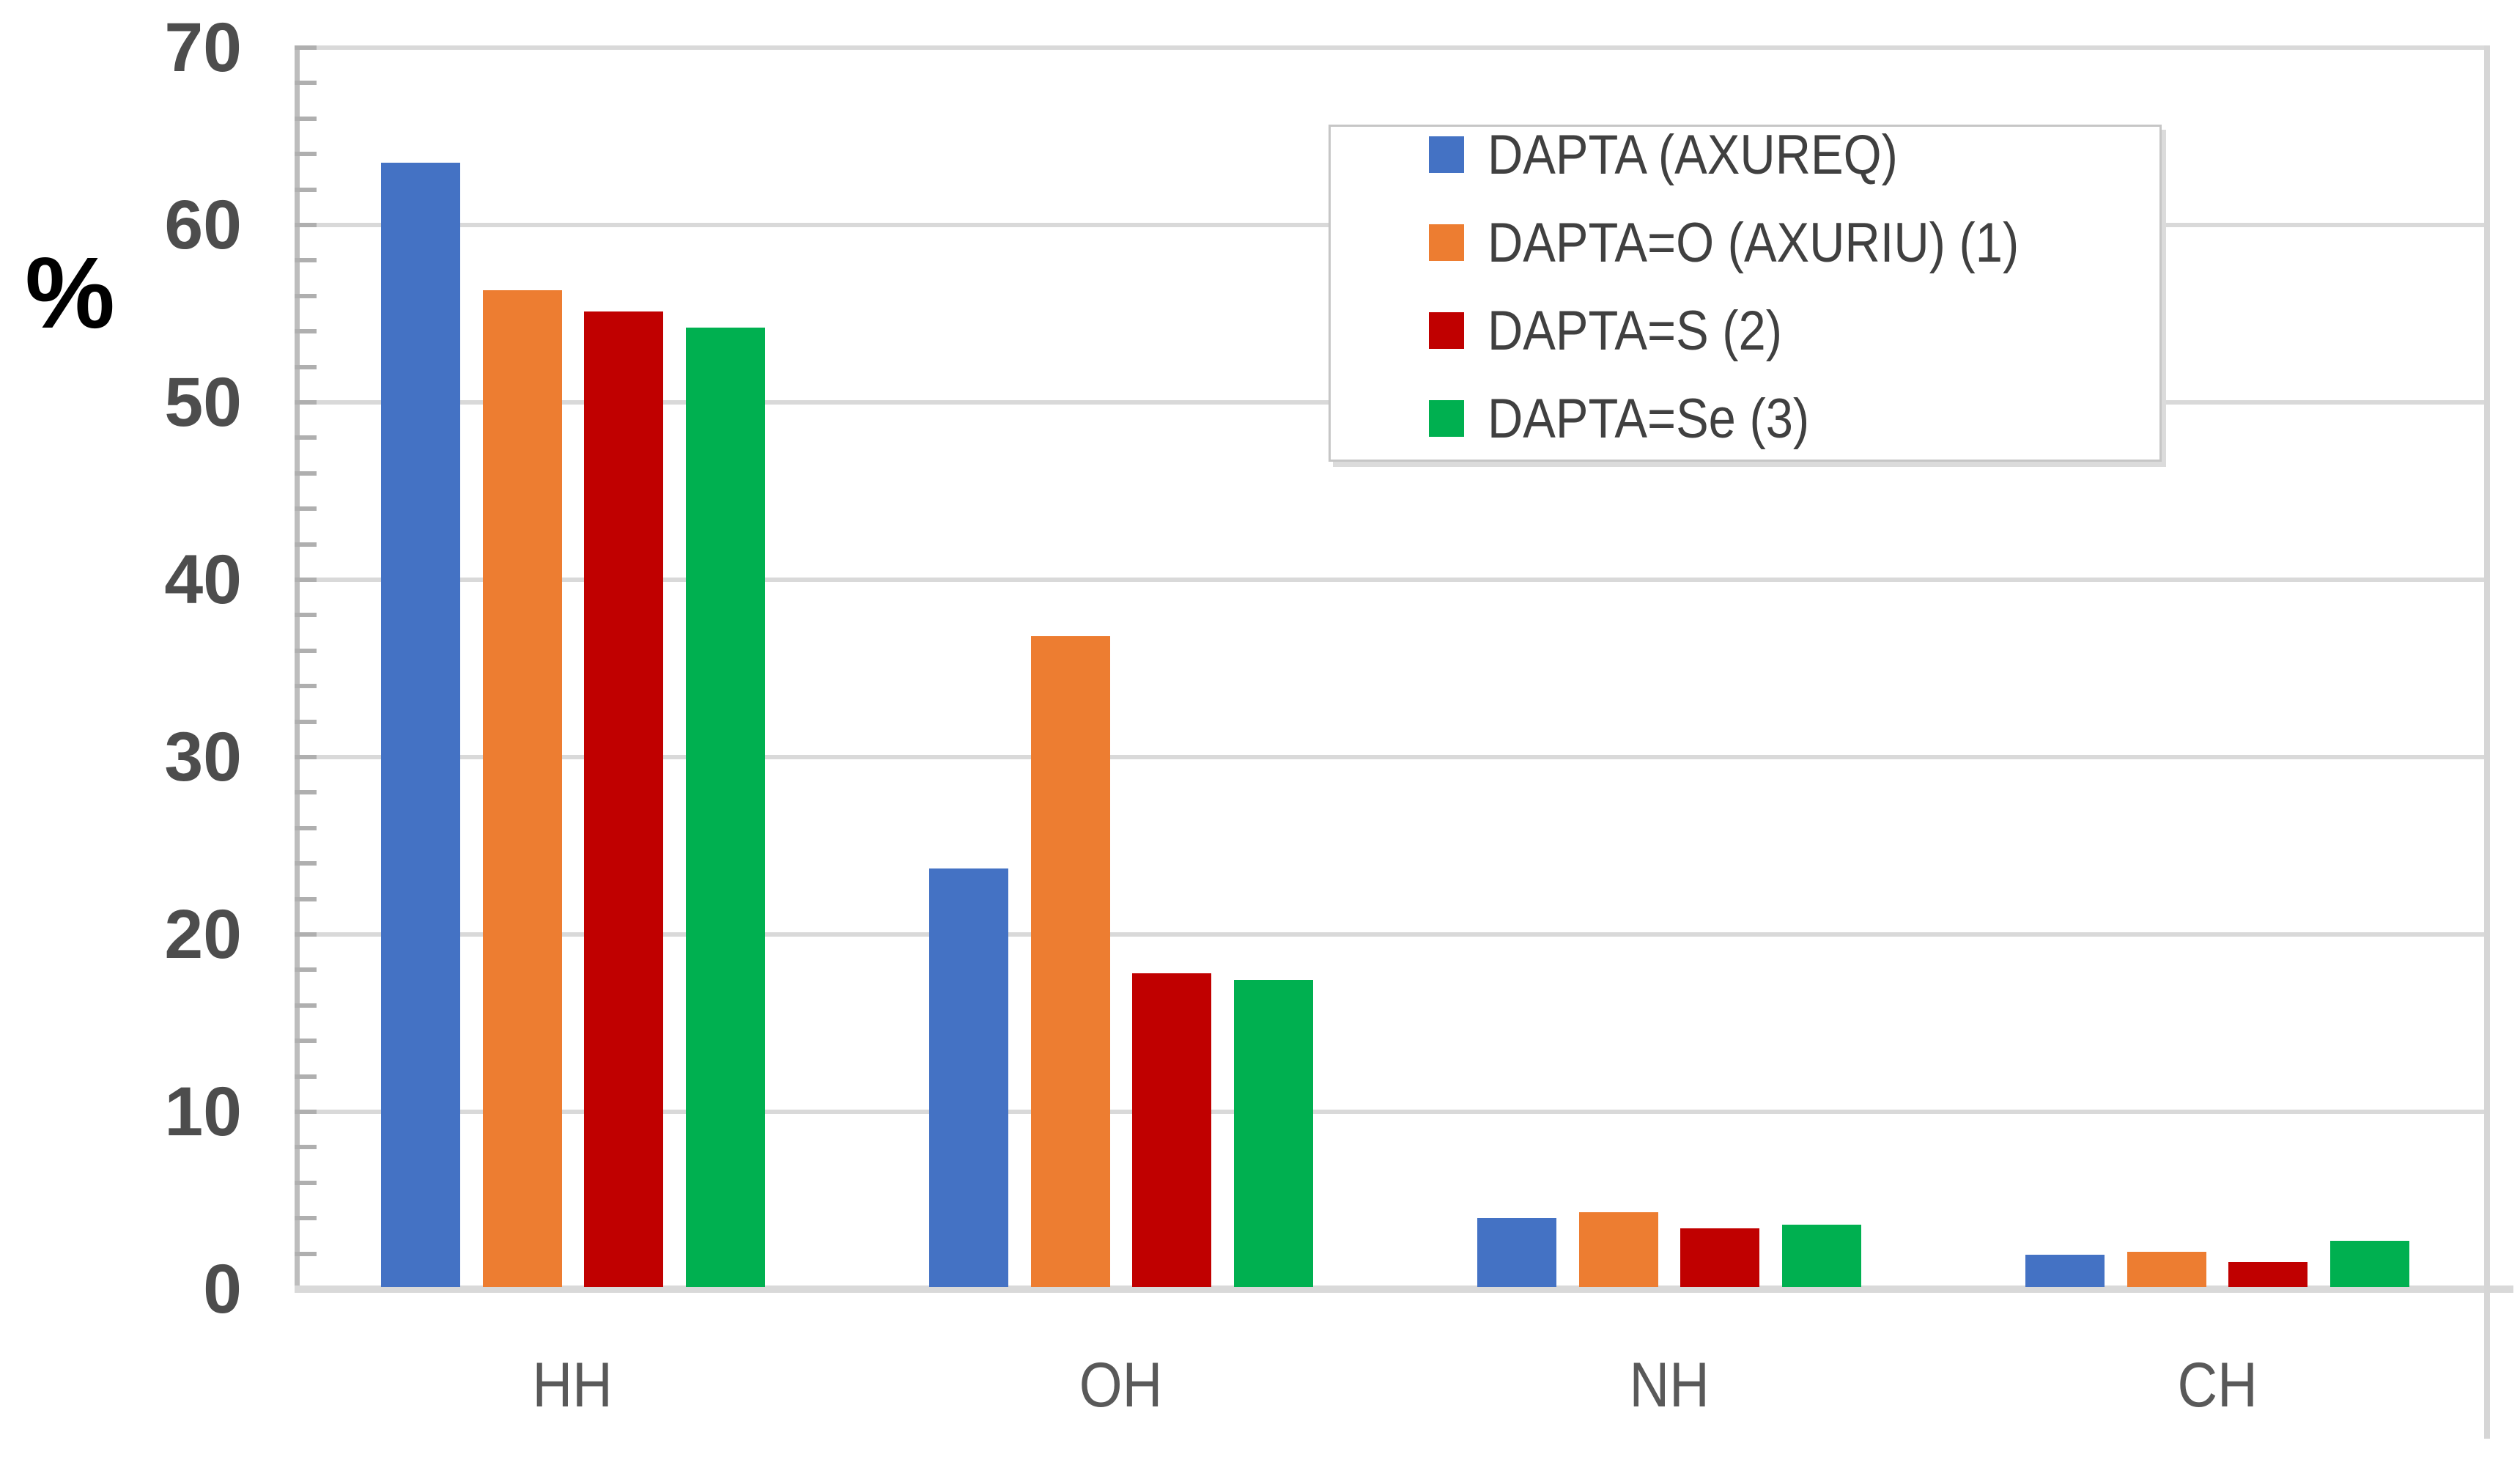 This screenshot has height=1468, width=2520. I want to click on y-tick-label-60: 60, so click(203, 225).